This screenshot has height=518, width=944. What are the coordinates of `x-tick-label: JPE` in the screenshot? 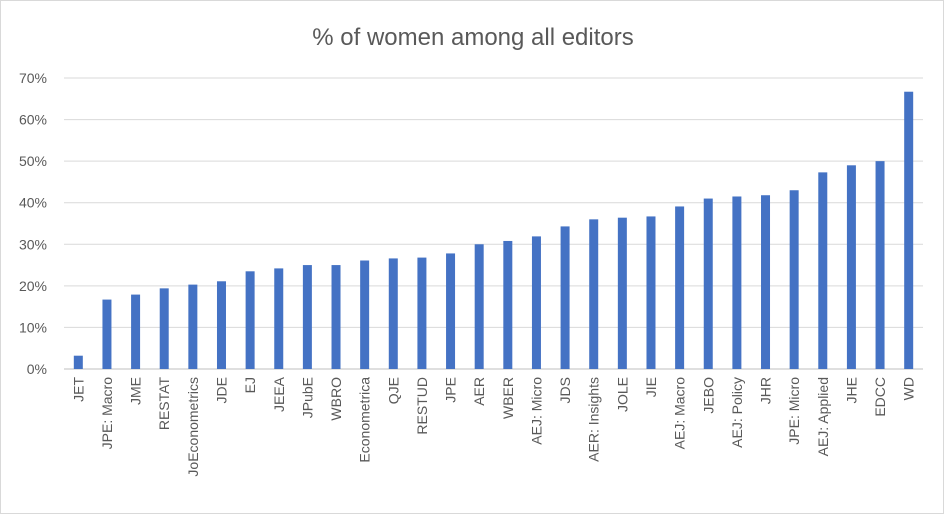 It's located at (451, 390).